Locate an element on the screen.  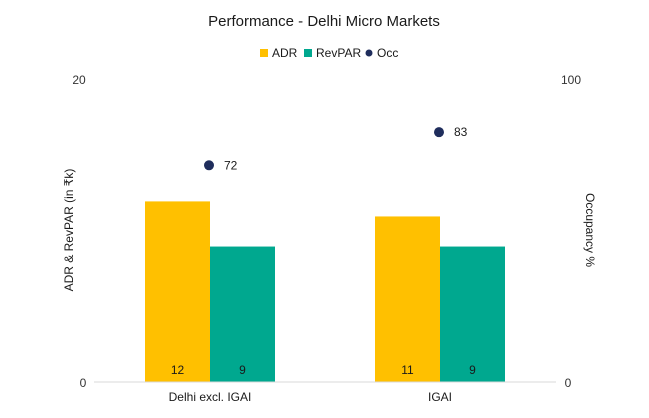
data-labels-group: 12 9 11 9 is located at coordinates (323, 370).